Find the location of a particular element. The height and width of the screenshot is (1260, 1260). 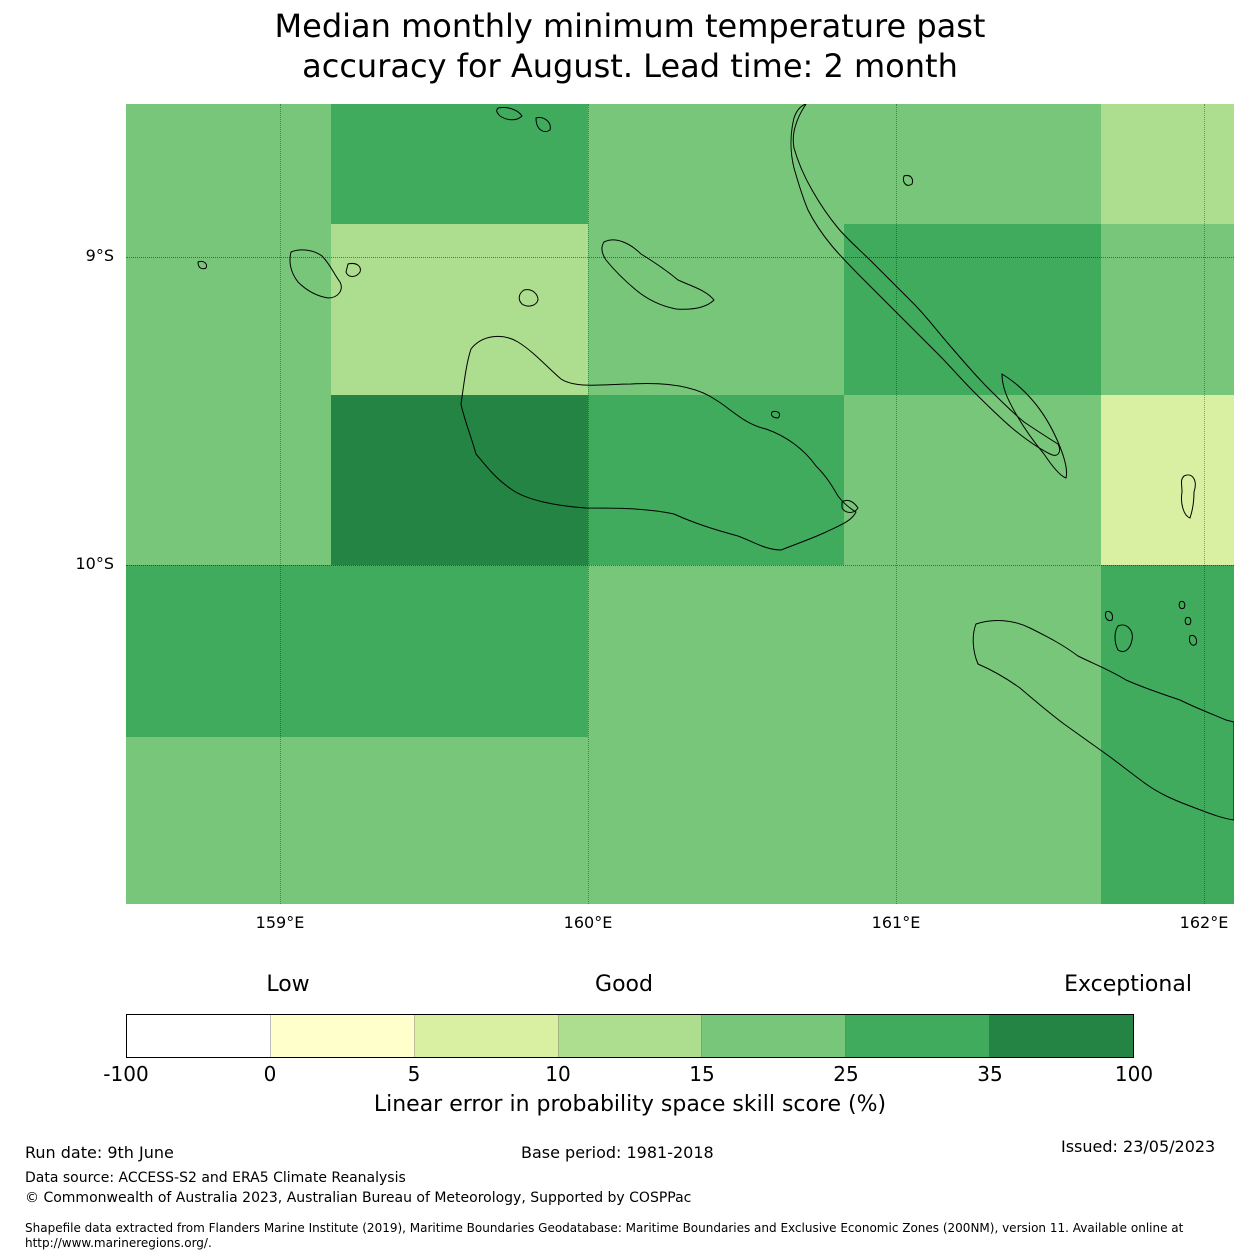

florida-islands-coast is located at coordinates (658, 274).